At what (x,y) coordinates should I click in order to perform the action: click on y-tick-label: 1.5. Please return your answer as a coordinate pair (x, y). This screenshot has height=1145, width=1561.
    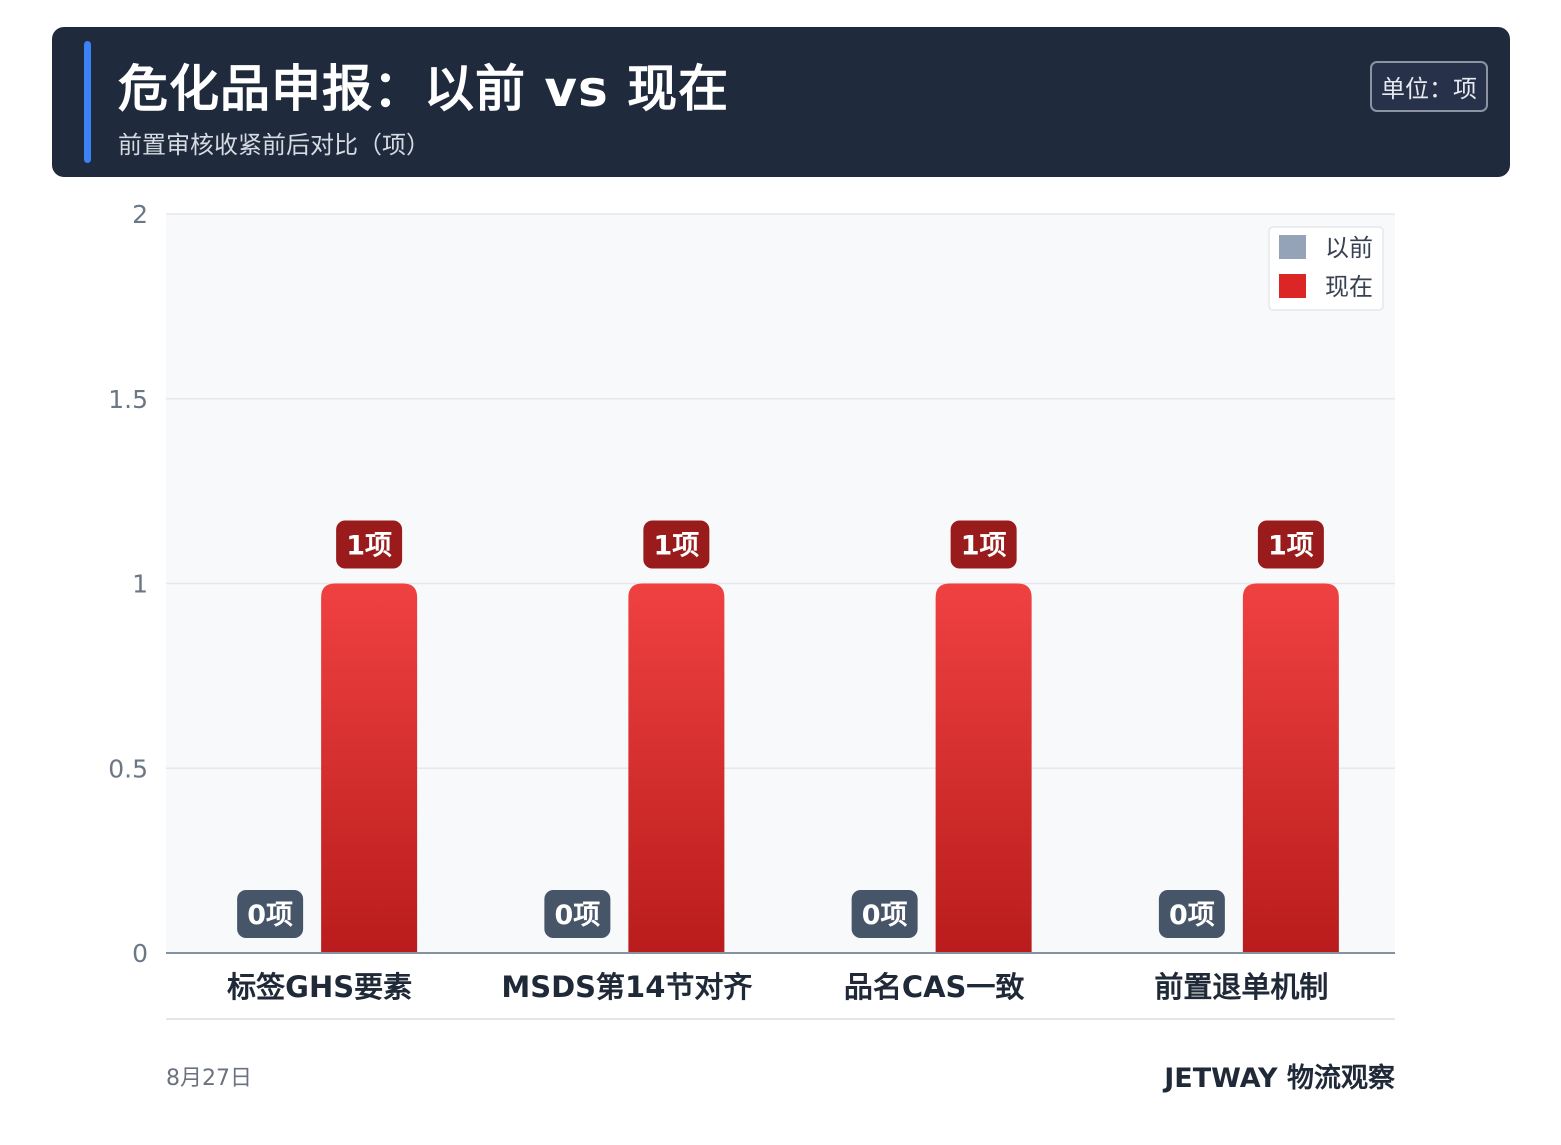
    Looking at the image, I should click on (128, 399).